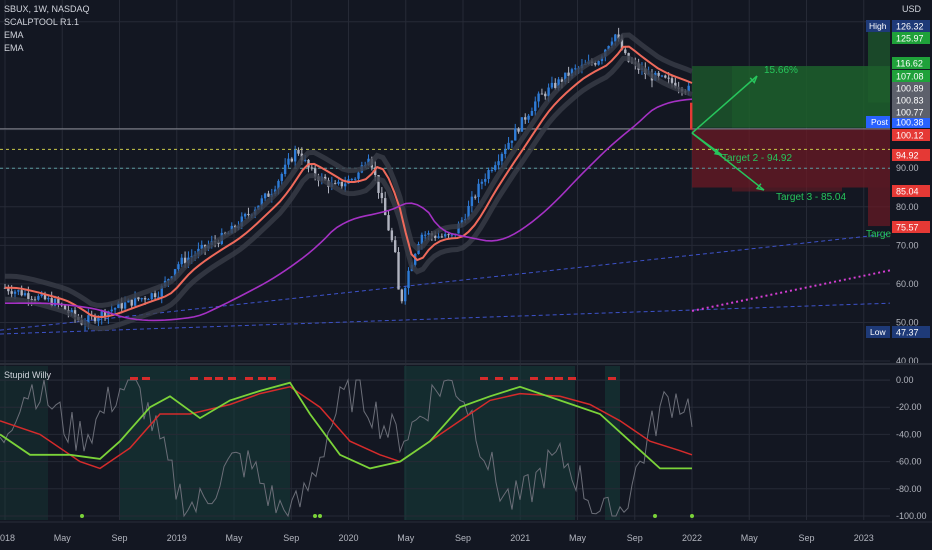  What do you see at coordinates (907, 333) in the screenshot?
I see `low-value: 47.37` at bounding box center [907, 333].